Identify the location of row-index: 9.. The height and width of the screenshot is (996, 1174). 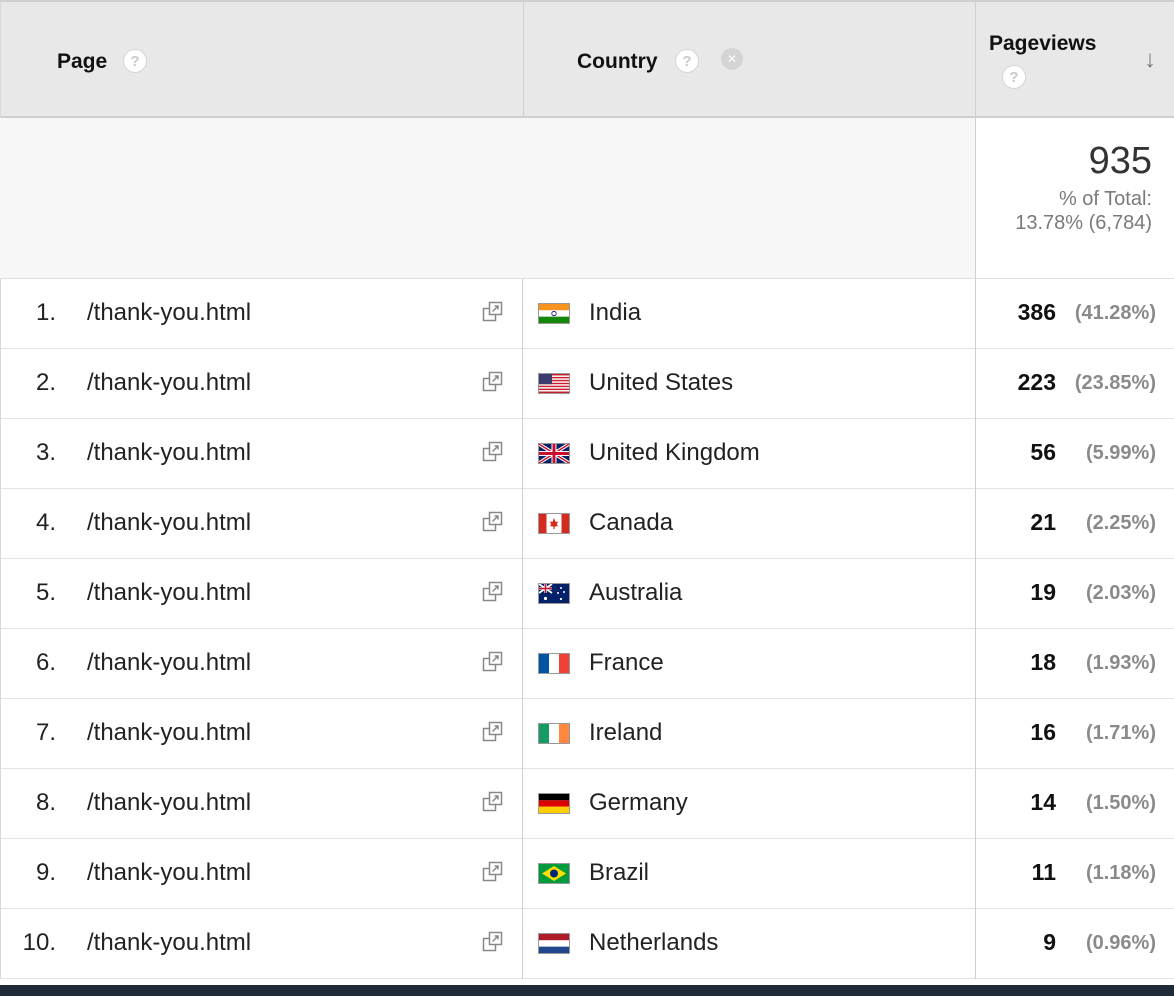
(45, 872).